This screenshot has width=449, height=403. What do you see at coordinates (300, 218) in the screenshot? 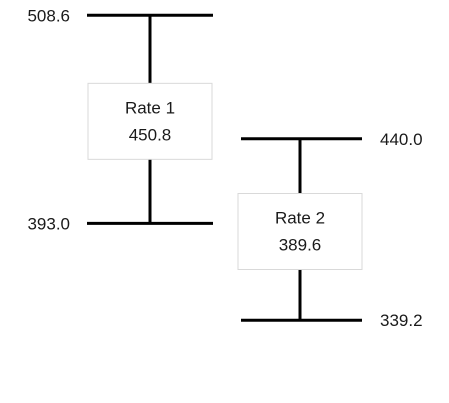
I see `range-2-name: Rate 2` at bounding box center [300, 218].